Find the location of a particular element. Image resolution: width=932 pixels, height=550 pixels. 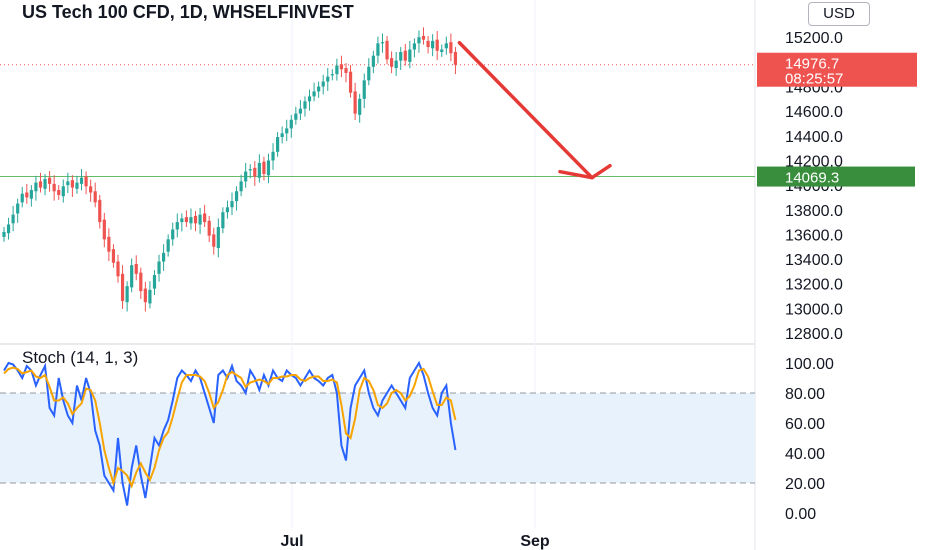

price-tick-label: 13800.0 is located at coordinates (814, 211).